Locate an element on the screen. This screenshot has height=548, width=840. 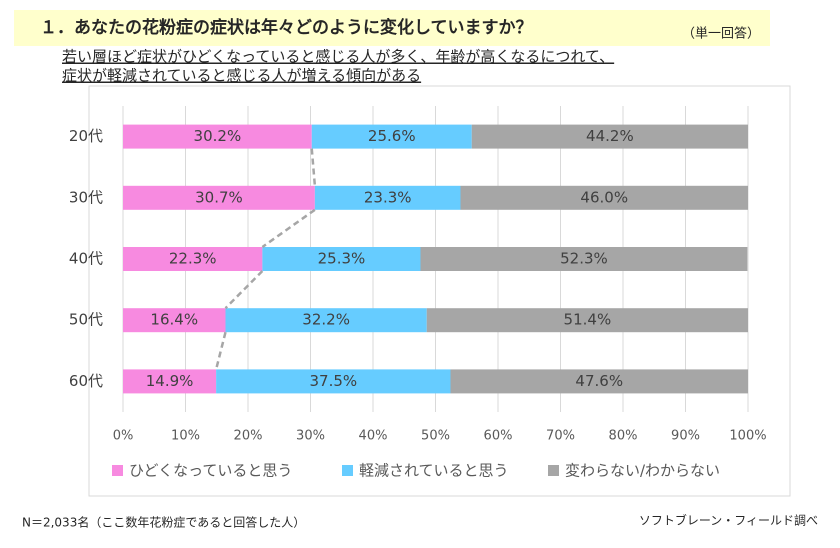
value-label: 30.2% is located at coordinates (218, 136).